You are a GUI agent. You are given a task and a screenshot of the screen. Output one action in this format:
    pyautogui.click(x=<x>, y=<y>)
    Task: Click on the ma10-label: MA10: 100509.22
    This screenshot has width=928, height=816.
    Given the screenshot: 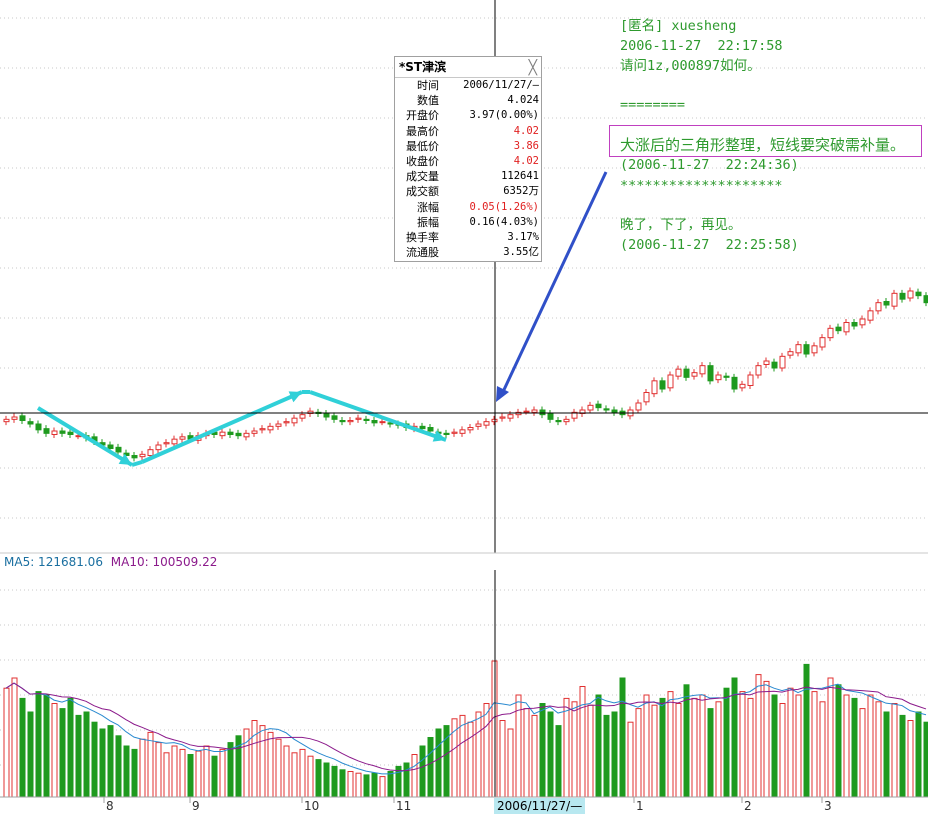 What is the action you would take?
    pyautogui.click(x=164, y=562)
    